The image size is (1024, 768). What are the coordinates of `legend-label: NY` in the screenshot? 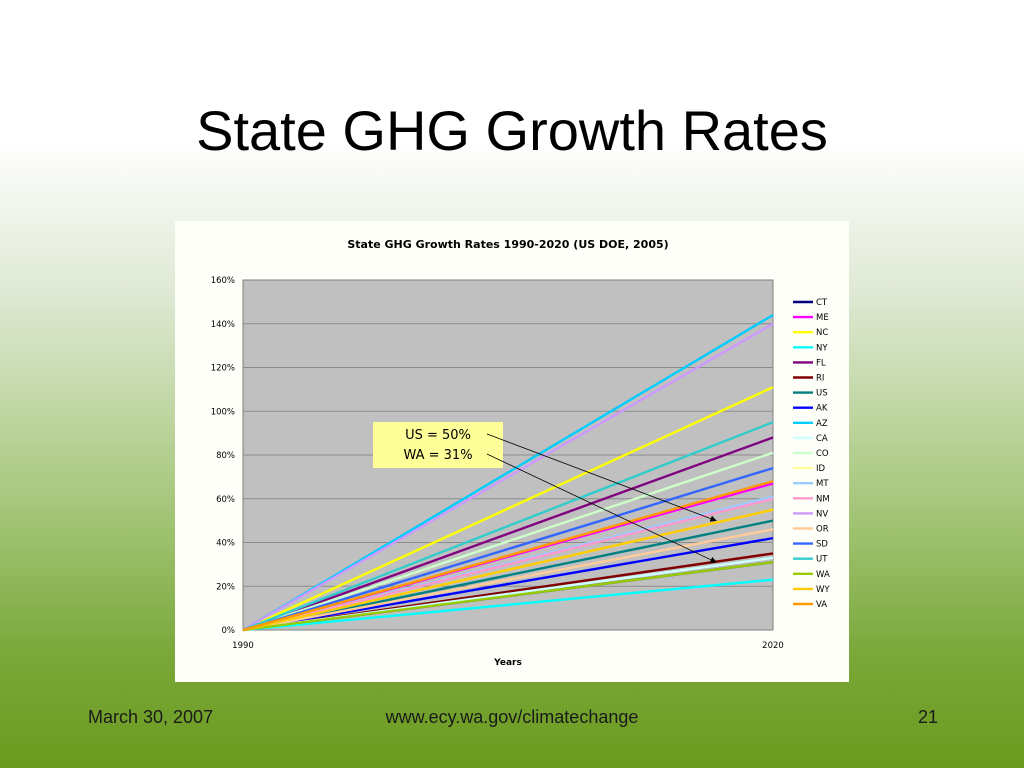 It's located at (822, 348).